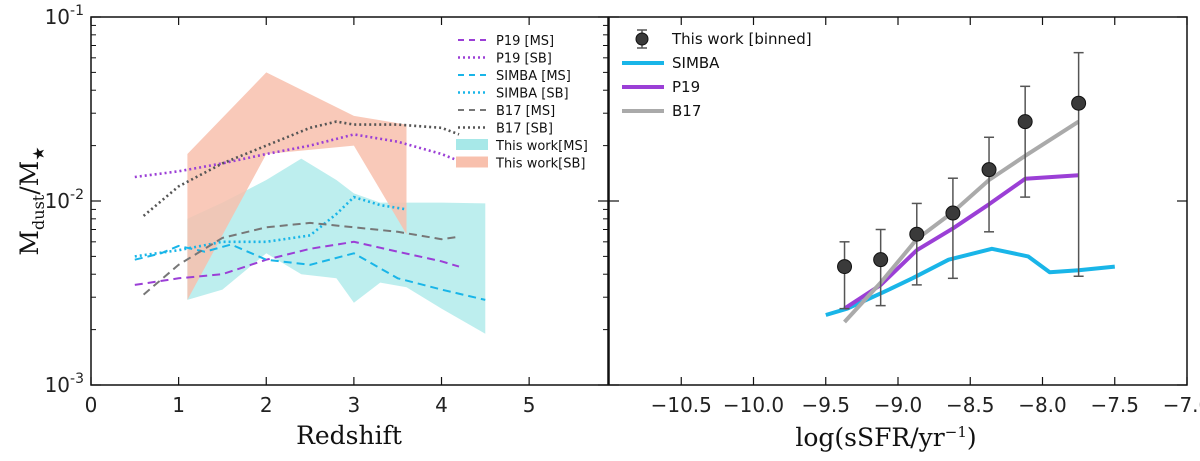  I want to click on right-xtick-label: −7.0, so click(1181, 405).